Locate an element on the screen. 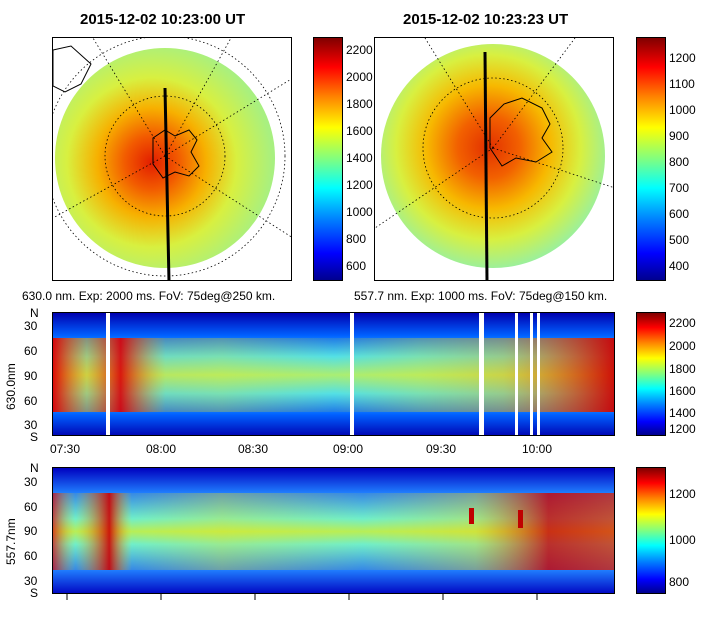 This screenshot has height=624, width=720. cbk630-tick: 1400 is located at coordinates (682, 413).